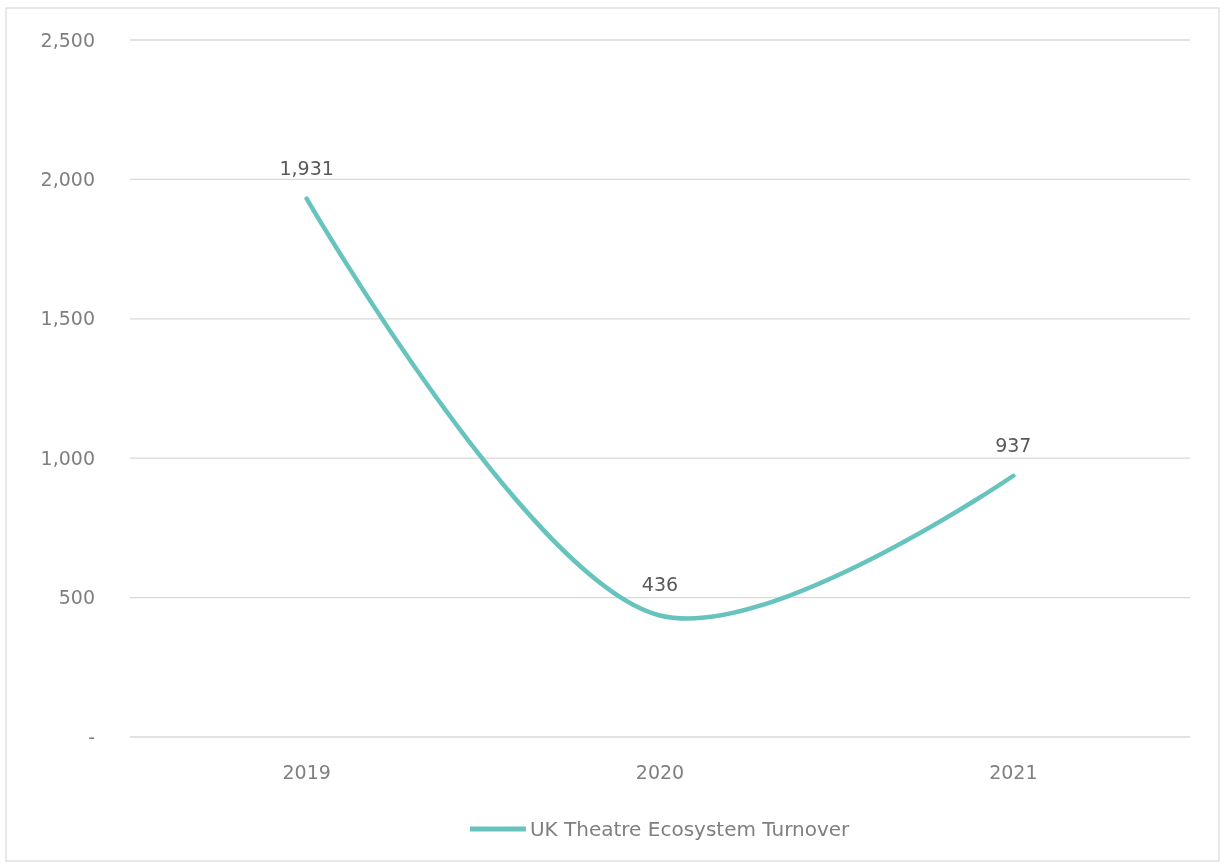 The image size is (1225, 867). I want to click on y-tick-label: 2,500, so click(67, 39).